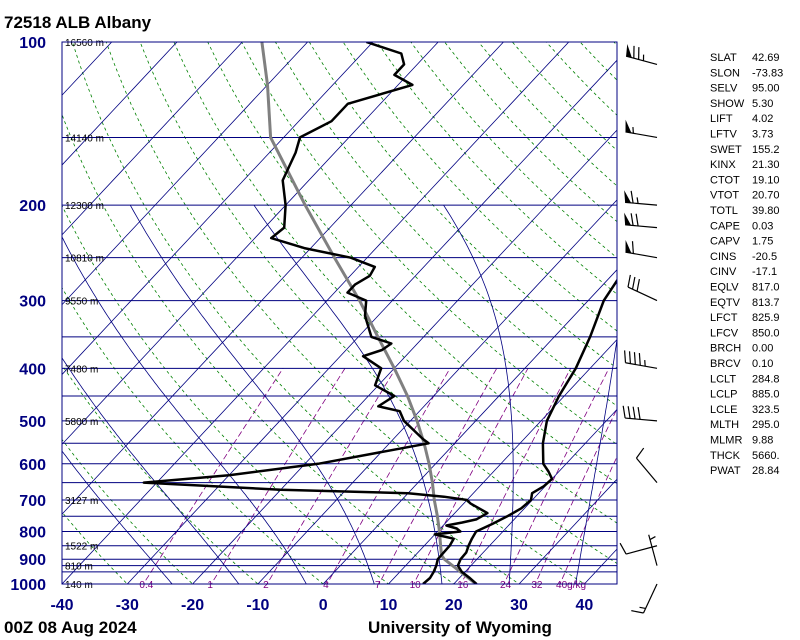  I want to click on temperature-tick-labels: -40 -30 -20 -10 0 10 20 30 40, so click(321, 605).